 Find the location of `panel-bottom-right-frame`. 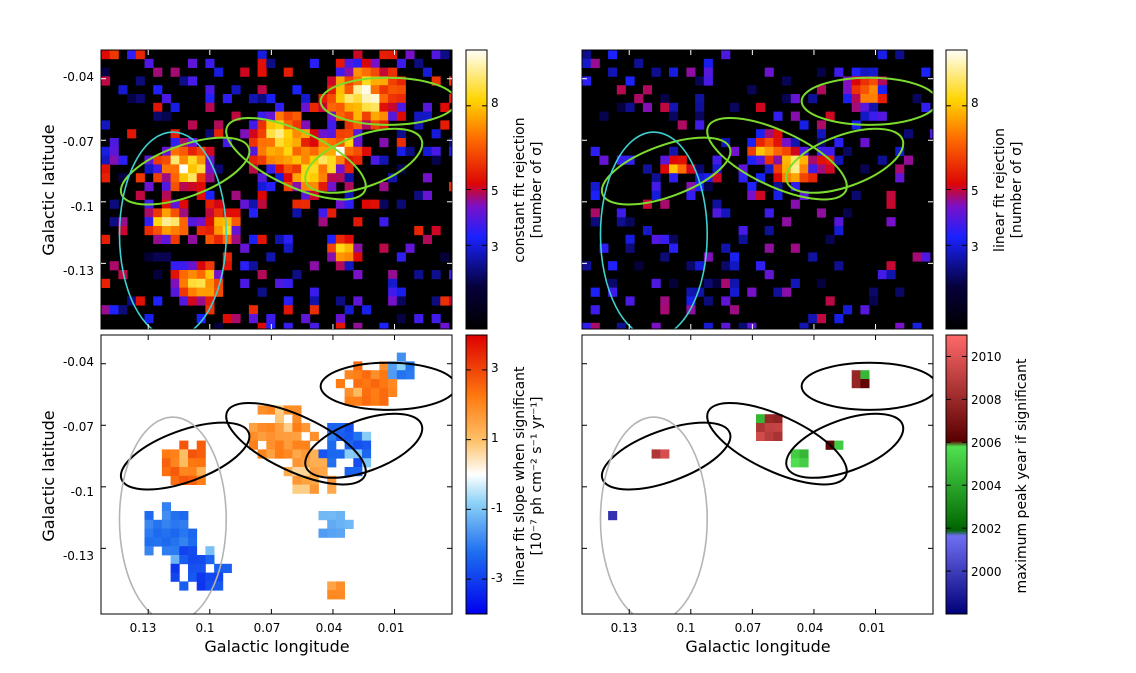

panel-bottom-right-frame is located at coordinates (757, 474).